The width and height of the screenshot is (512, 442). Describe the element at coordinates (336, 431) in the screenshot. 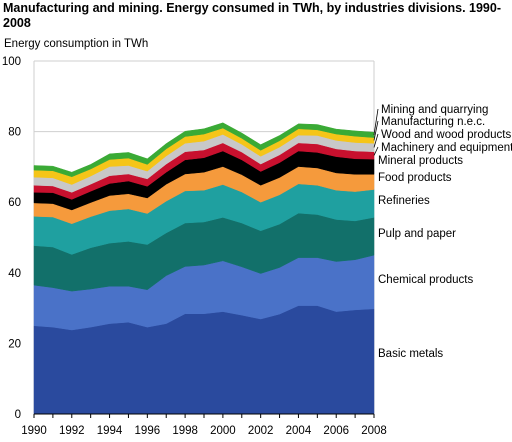

I see `x-tick-label: 2006` at that location.